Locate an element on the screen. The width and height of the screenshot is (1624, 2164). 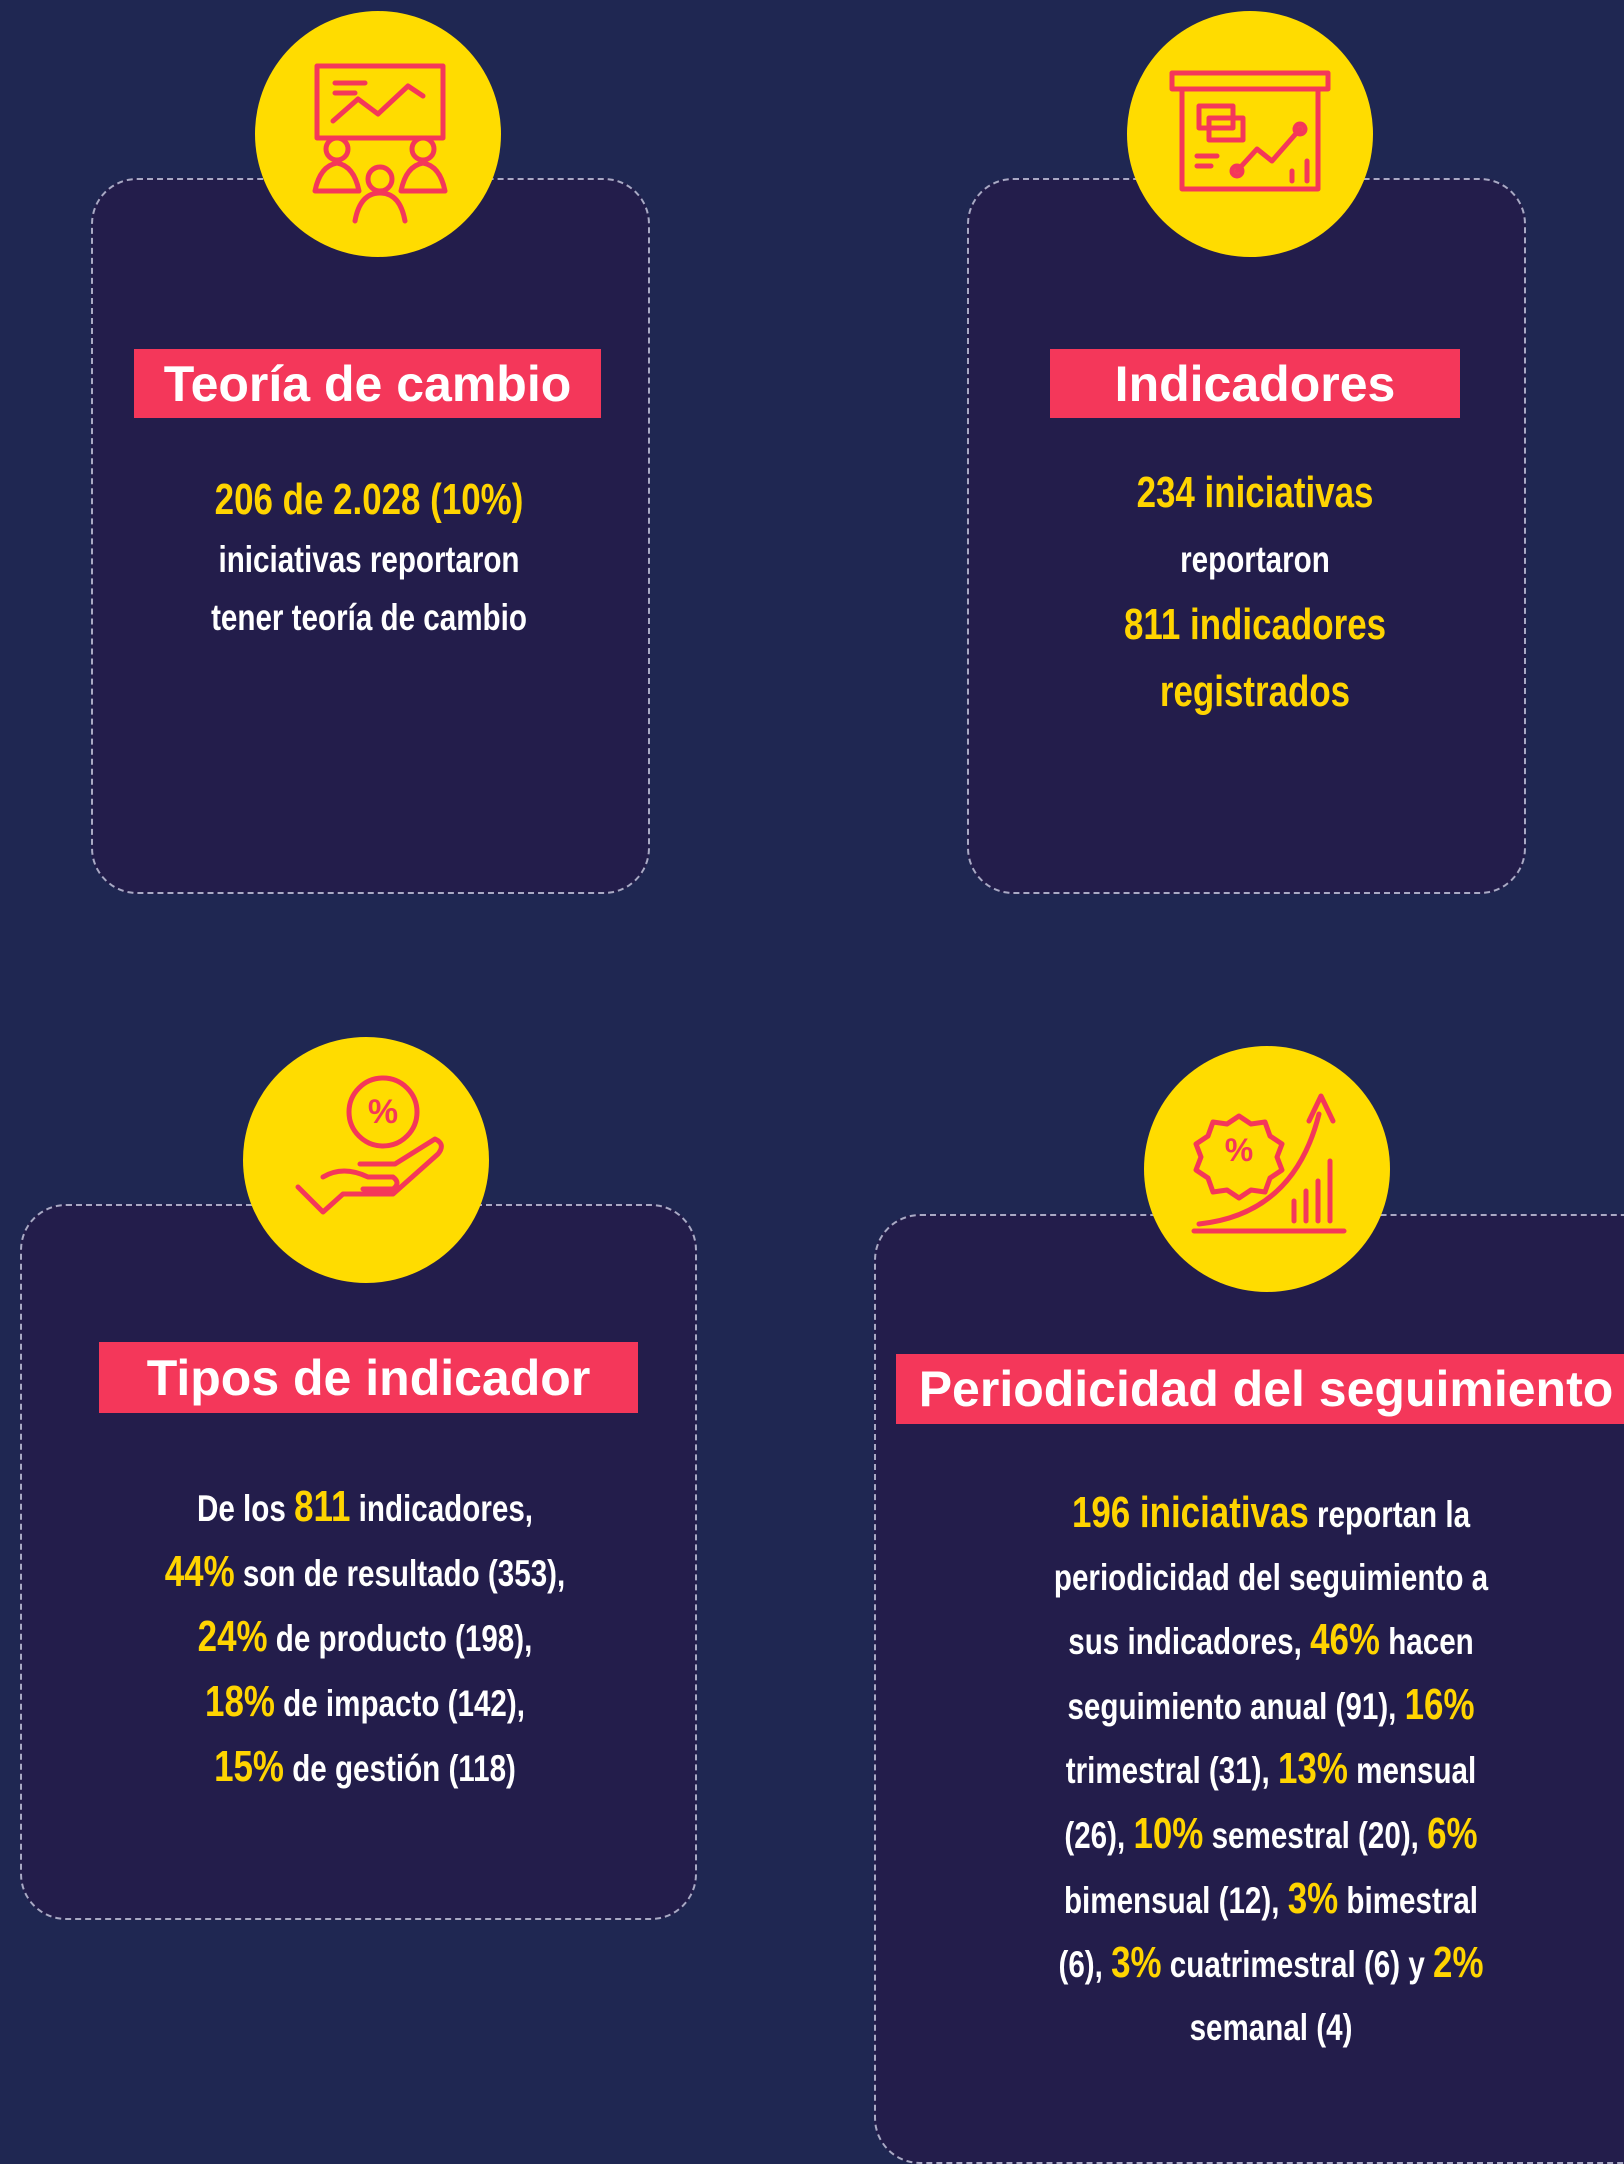
text-line: 234 iniciativas is located at coordinates (1255, 493).